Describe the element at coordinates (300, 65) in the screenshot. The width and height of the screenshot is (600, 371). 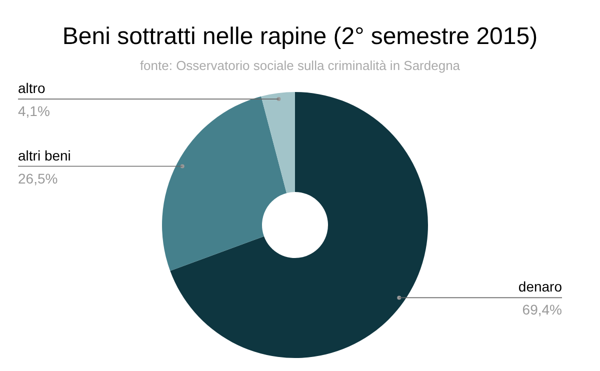
I see `chart-subtitle: fonte: Osservatorio sociale sulla criminalità in Sardegna` at that location.